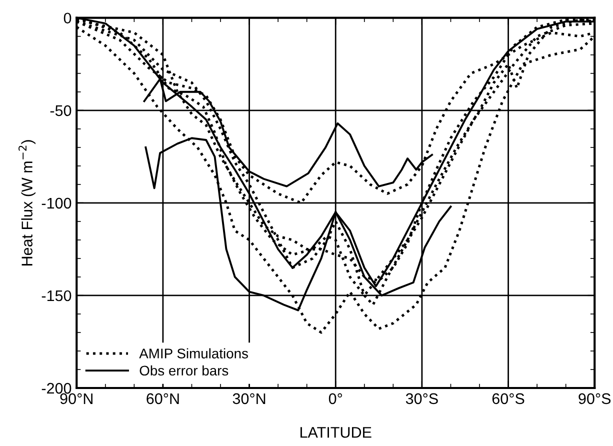 Image resolution: width=613 pixels, height=446 pixels. What do you see at coordinates (27, 203) in the screenshot?
I see `y-axis-title: Heat Flux (W m$^{−2}$)` at bounding box center [27, 203].